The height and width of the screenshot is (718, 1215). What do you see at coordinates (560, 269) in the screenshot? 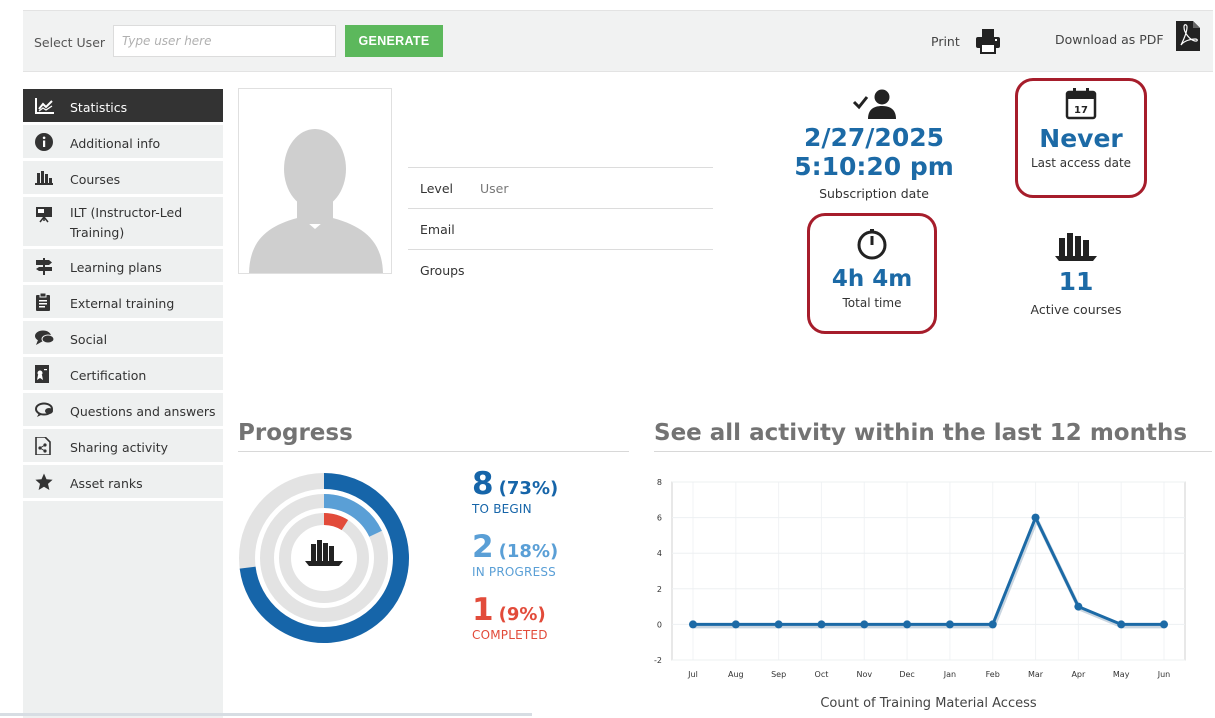
I see `groups-row: Groups` at bounding box center [560, 269].